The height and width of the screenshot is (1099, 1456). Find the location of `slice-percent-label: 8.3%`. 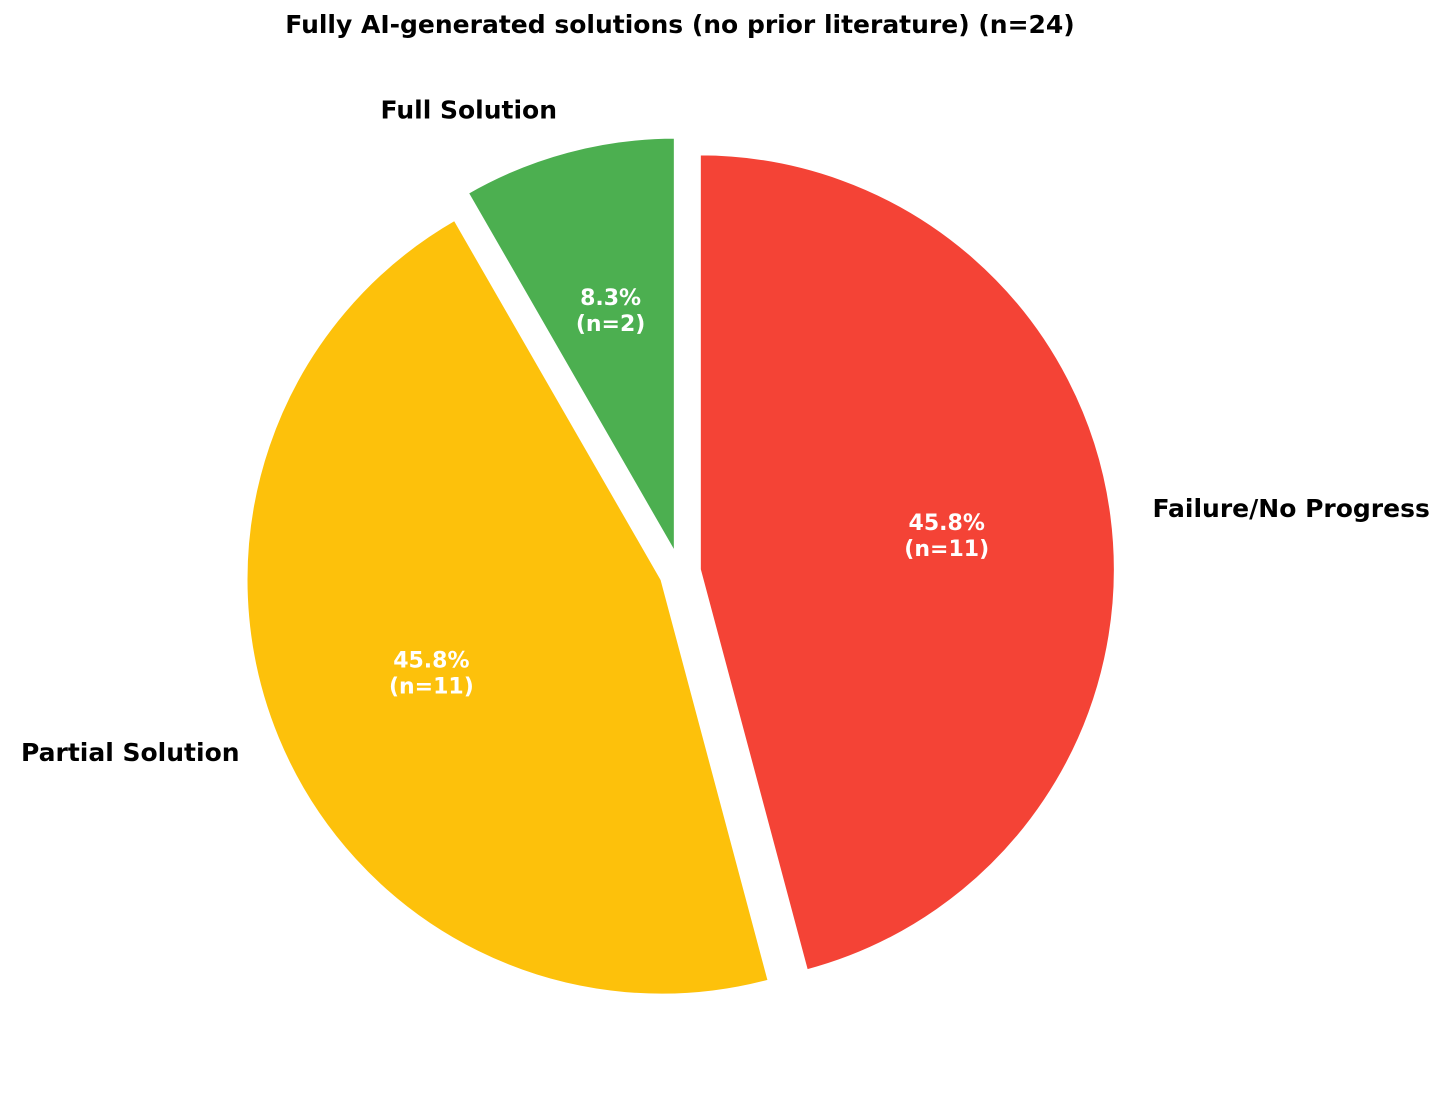

slice-percent-label: 8.3% is located at coordinates (610, 298).